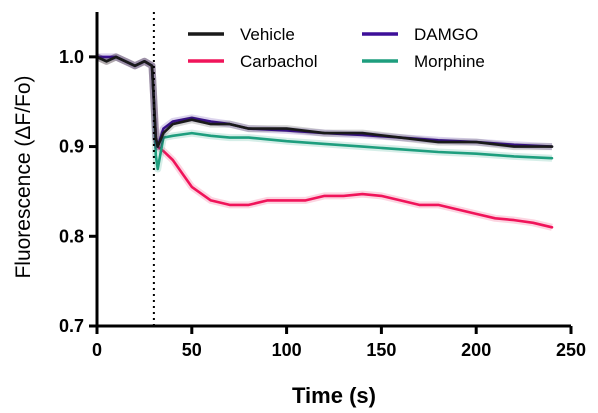 The image size is (598, 413). What do you see at coordinates (71, 326) in the screenshot?
I see `y-tick-label: 0.7` at bounding box center [71, 326].